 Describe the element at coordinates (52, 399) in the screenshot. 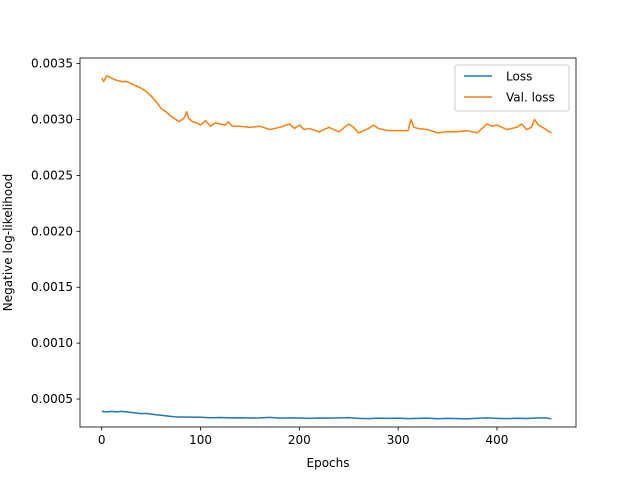

I see `y-tick-label: 0.0005` at that location.